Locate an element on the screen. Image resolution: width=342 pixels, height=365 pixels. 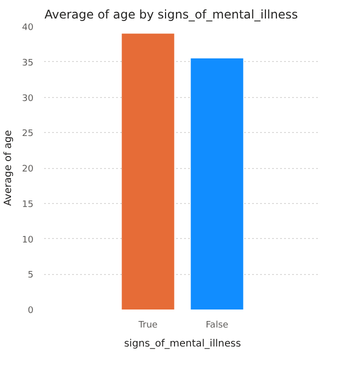
x-tick-label: True is located at coordinates (147, 325).